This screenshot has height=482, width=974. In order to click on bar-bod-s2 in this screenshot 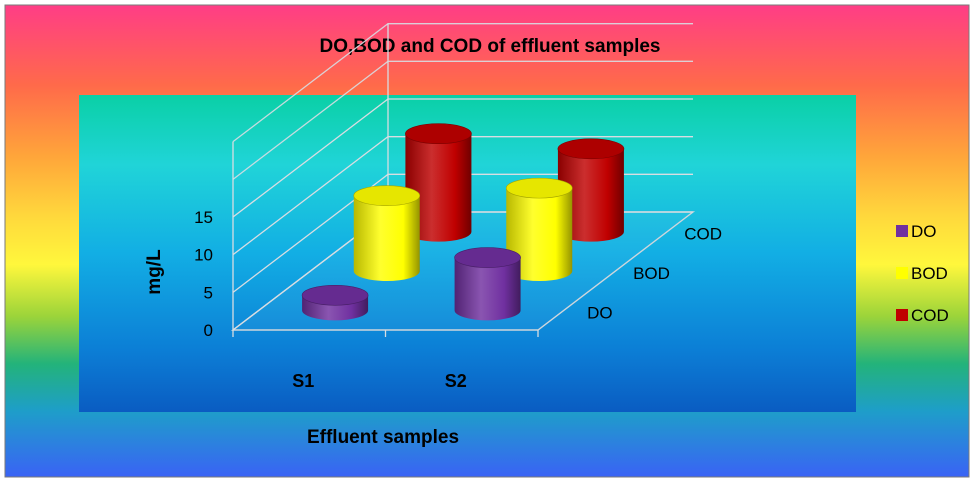, I will do `click(539, 229)`.